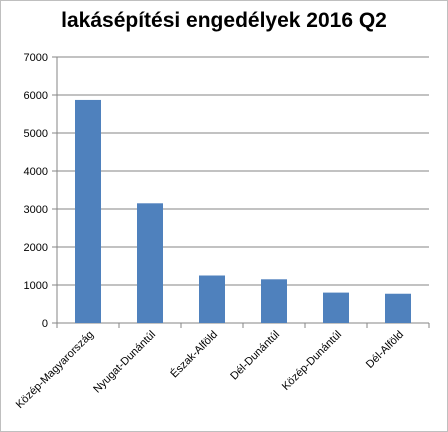 The image size is (448, 432). I want to click on y-tick-label: 1000, so click(36, 286).